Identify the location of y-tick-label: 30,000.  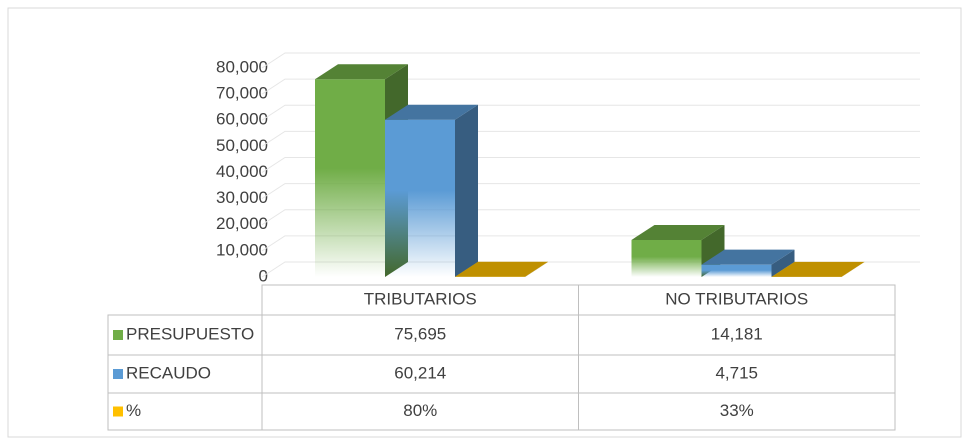
(242, 197).